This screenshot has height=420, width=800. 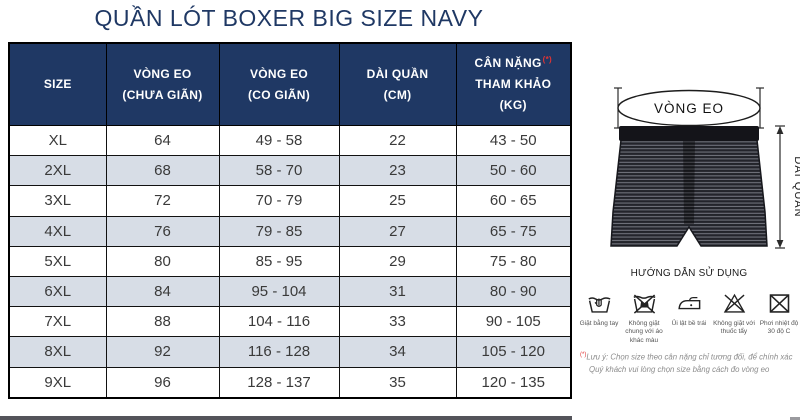 I want to click on handwash-icon, so click(x=598, y=305).